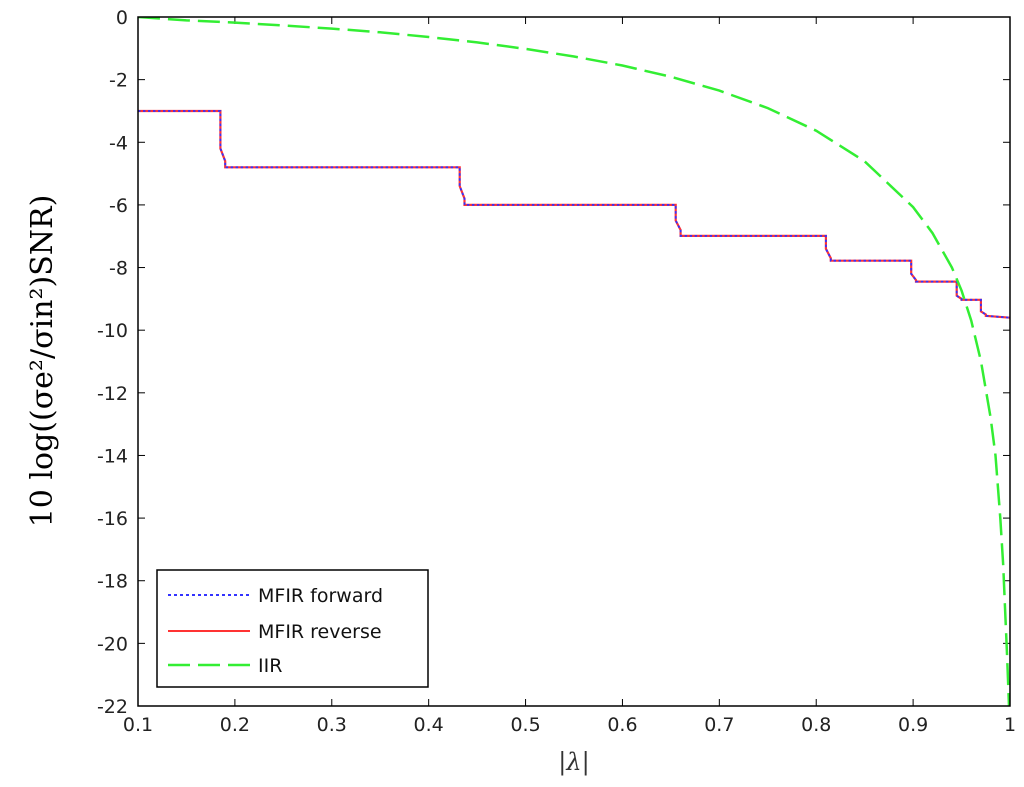 The image size is (1024, 787). What do you see at coordinates (112, 331) in the screenshot?
I see `y-tick-label: -10` at bounding box center [112, 331].